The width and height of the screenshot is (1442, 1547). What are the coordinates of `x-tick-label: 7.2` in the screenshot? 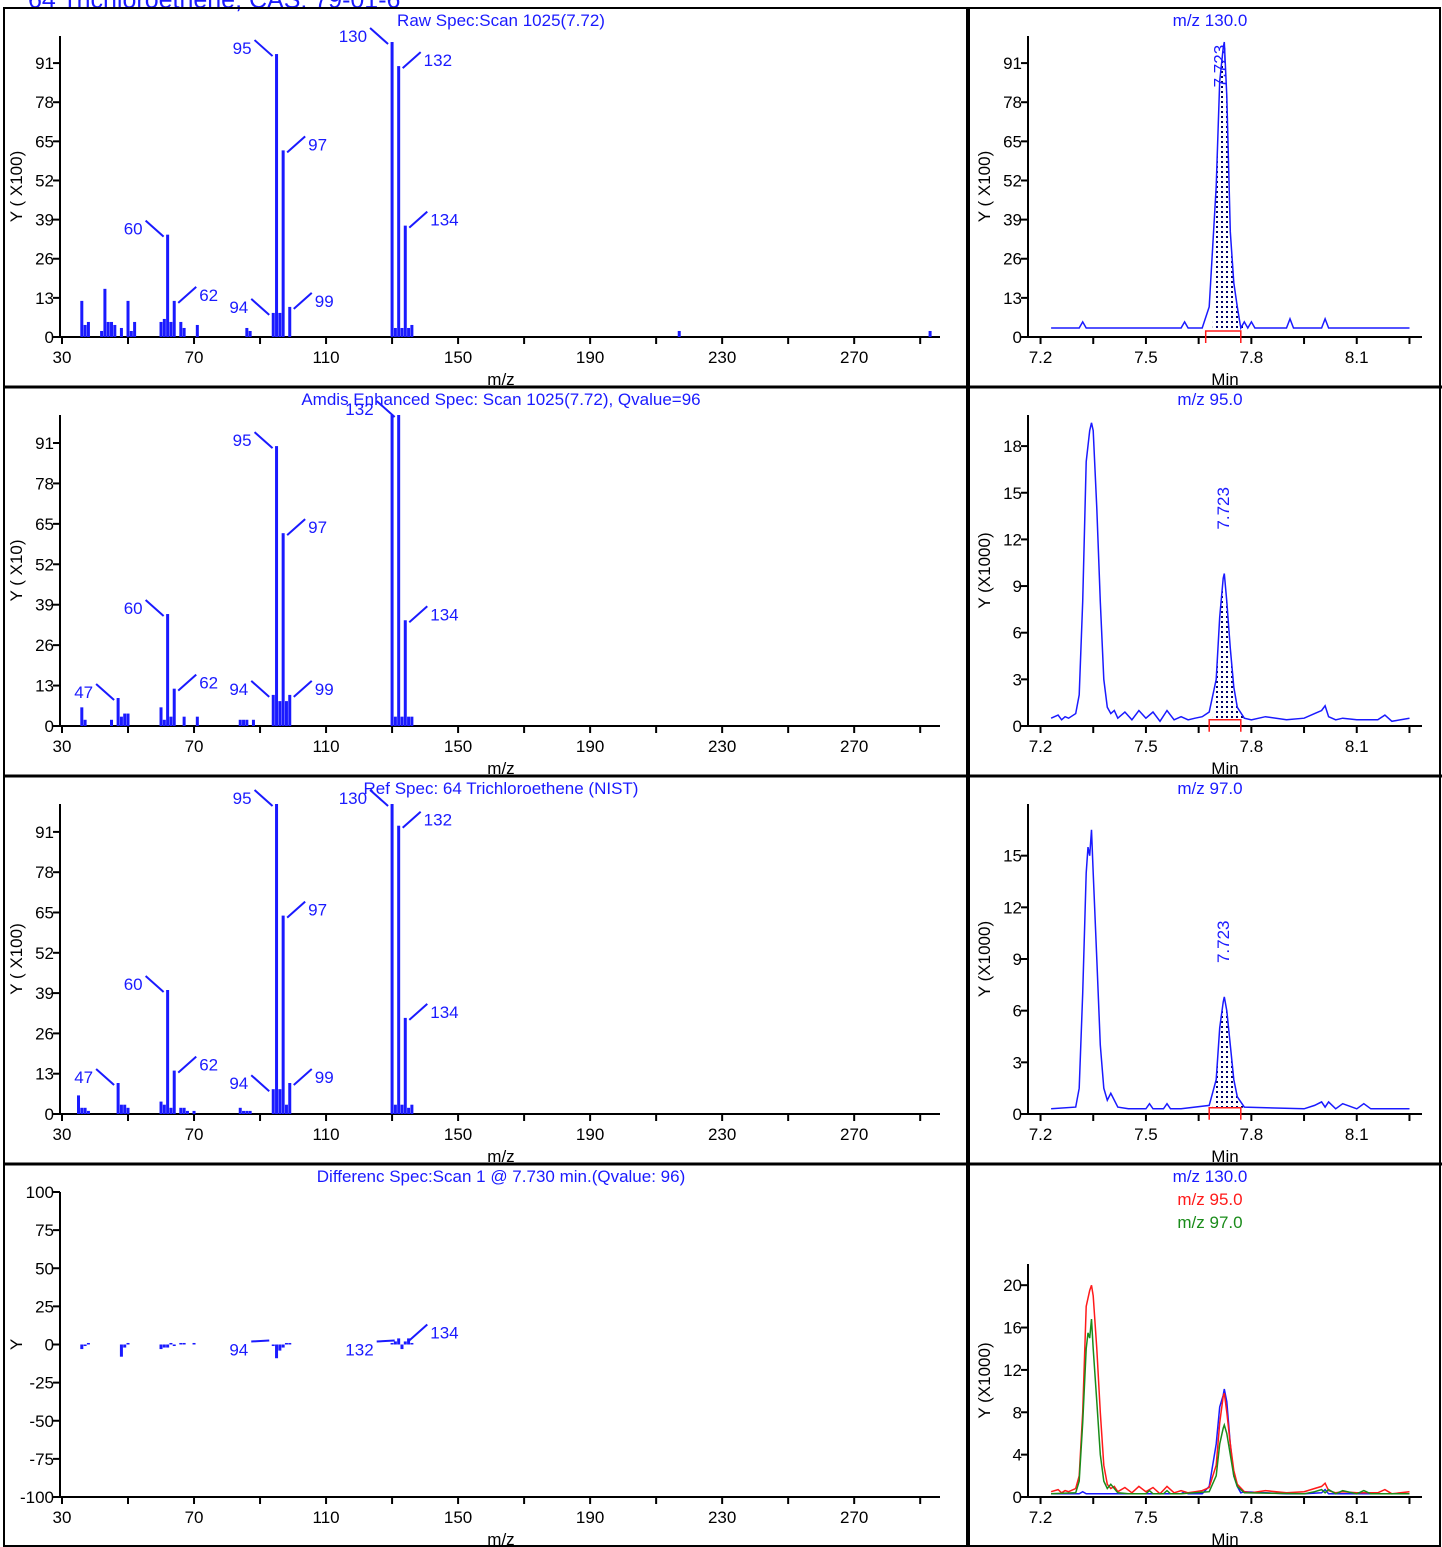 It's located at (1041, 357).